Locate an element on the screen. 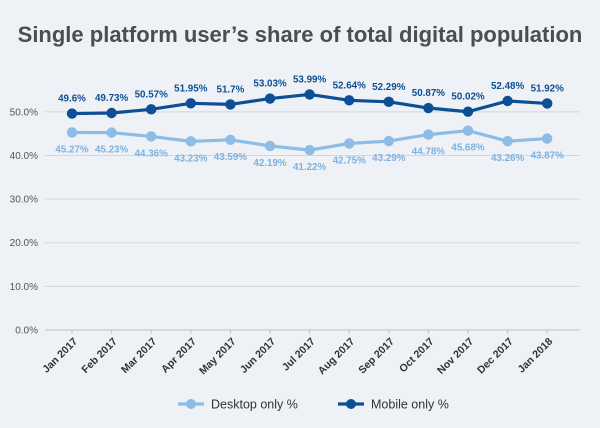  data-label: 52.29% is located at coordinates (389, 87).